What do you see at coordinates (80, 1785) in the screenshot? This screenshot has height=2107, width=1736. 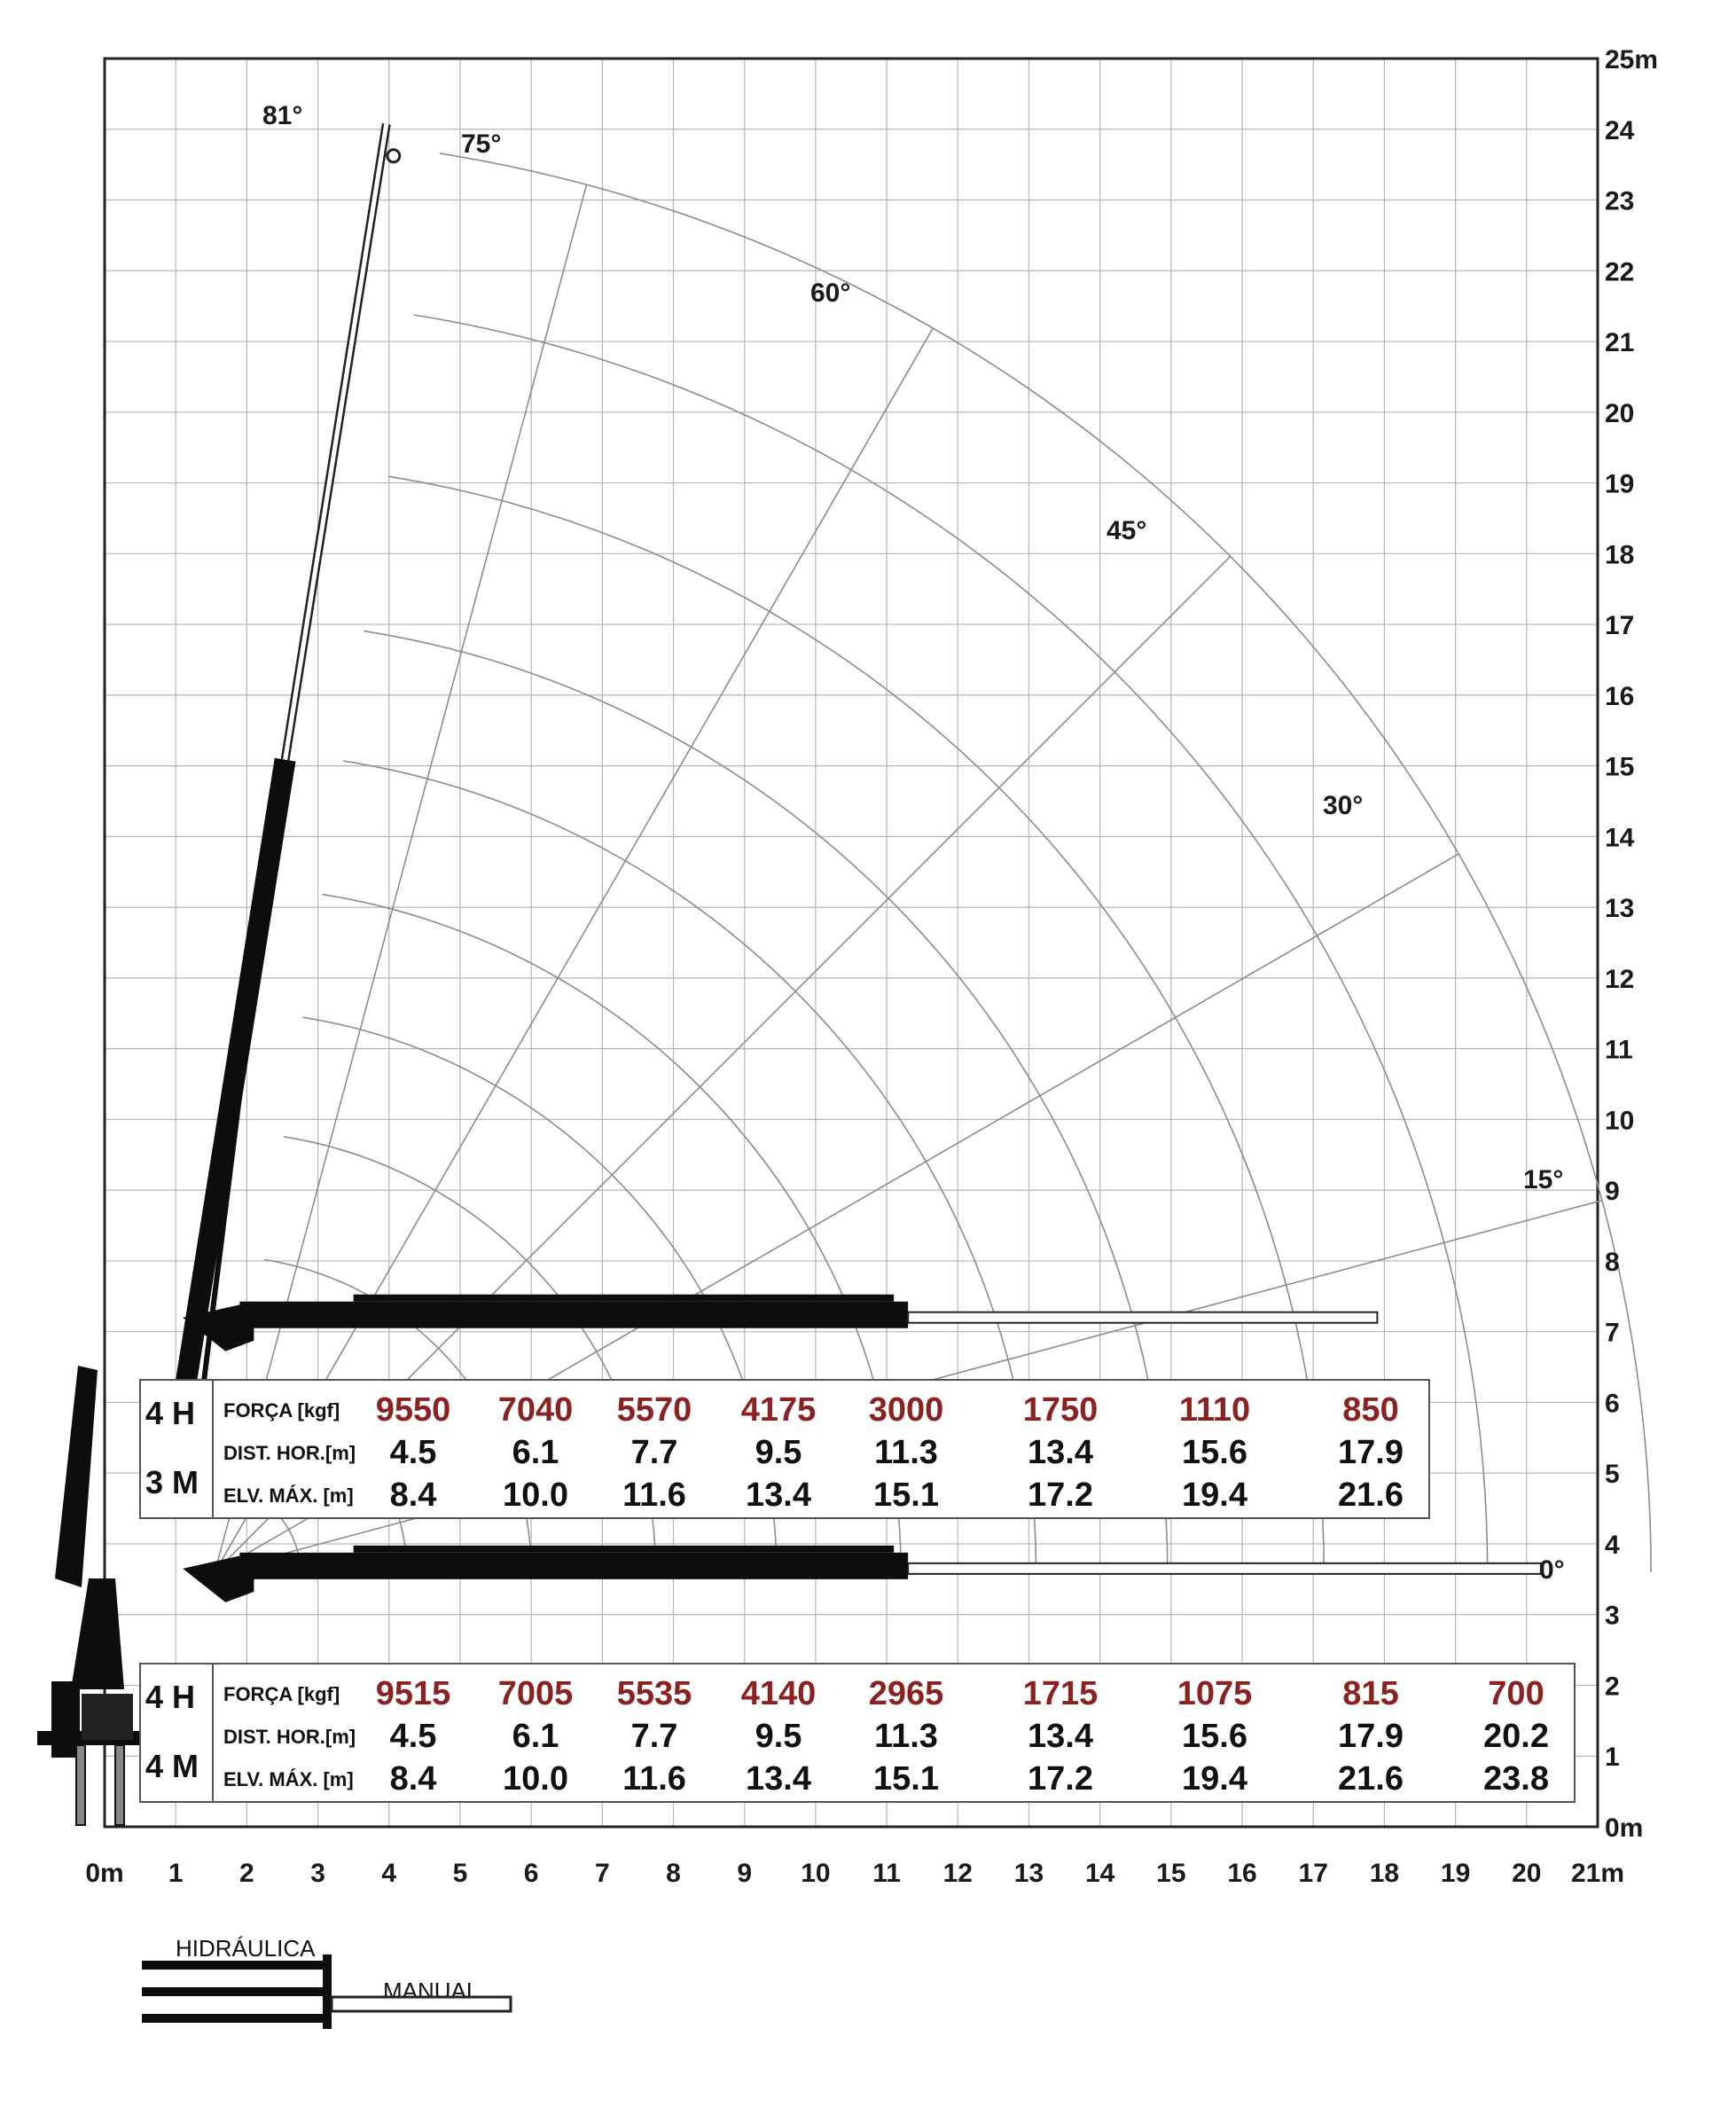 I see `stabilizer-leg-left` at bounding box center [80, 1785].